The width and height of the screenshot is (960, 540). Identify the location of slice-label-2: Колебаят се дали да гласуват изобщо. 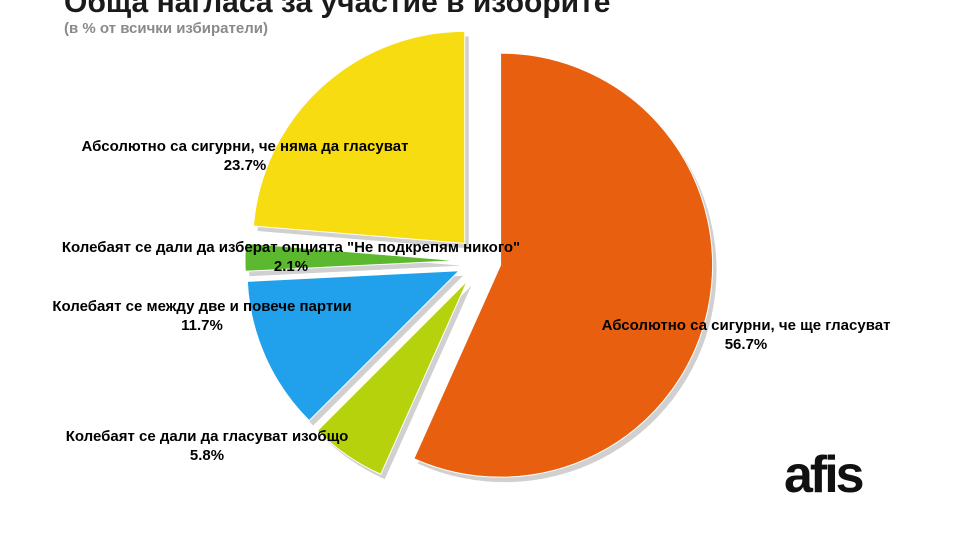
(207, 436).